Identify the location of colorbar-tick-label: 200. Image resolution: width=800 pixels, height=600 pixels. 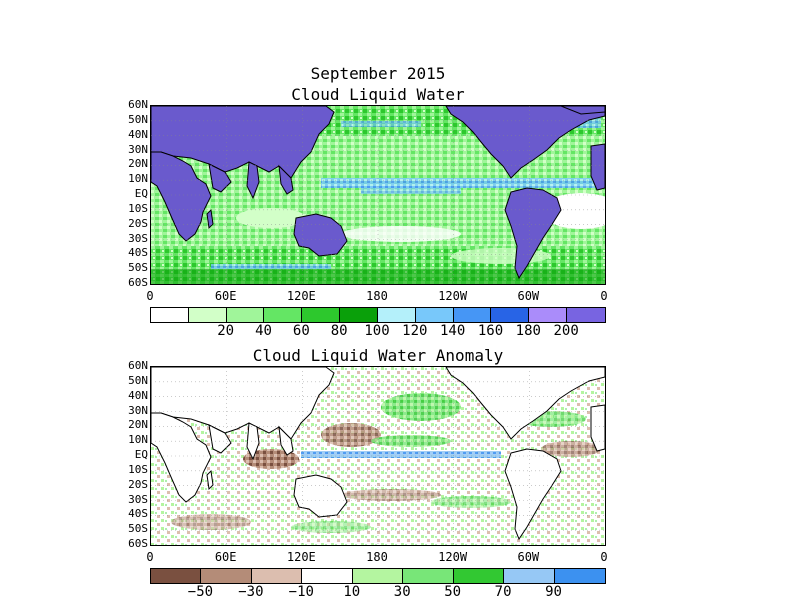
(566, 331).